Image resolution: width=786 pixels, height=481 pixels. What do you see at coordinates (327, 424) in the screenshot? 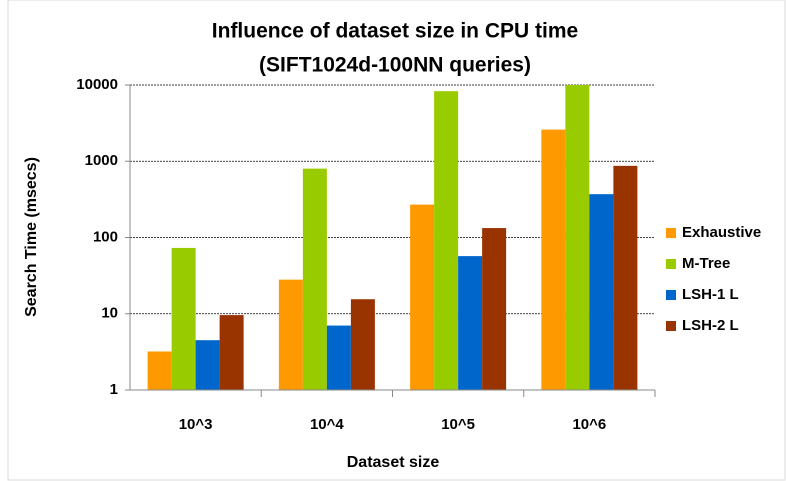
I see `x-tick-label: 10^4` at bounding box center [327, 424].